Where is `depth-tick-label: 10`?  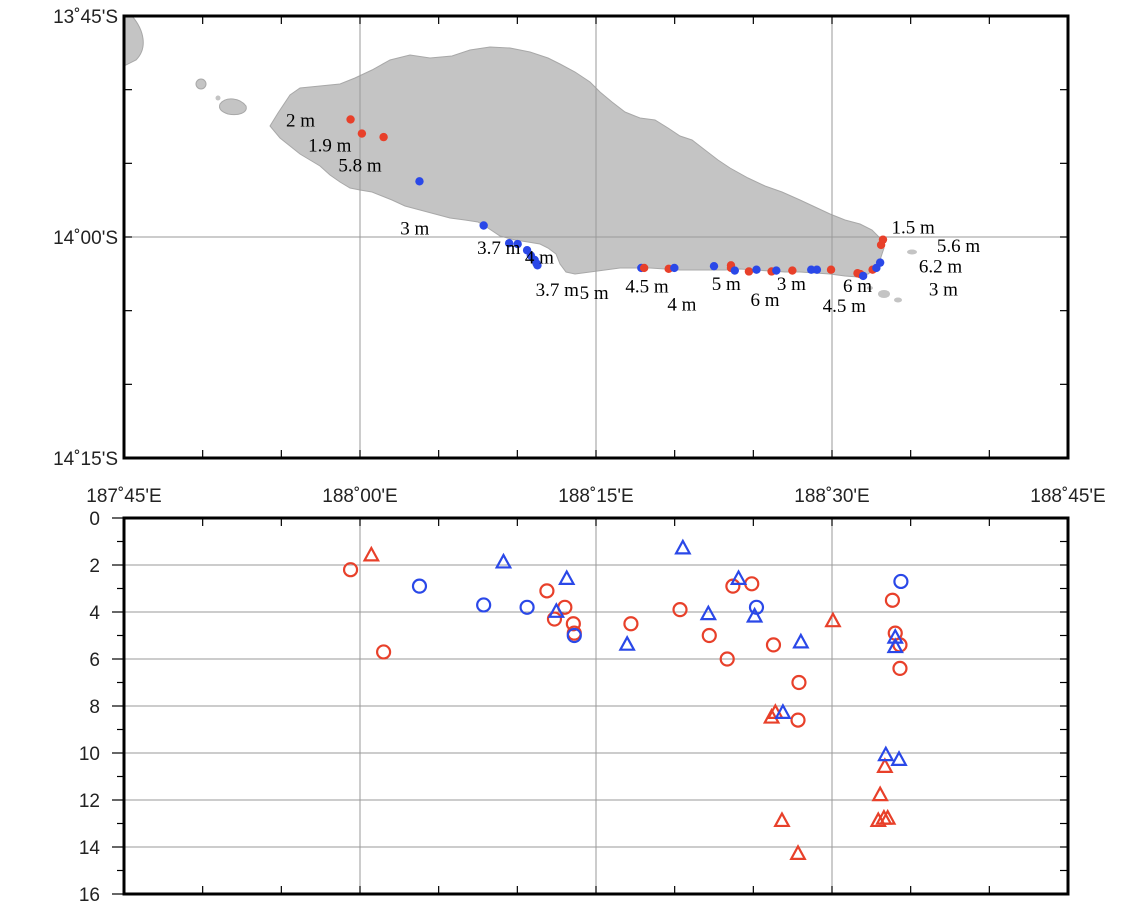 depth-tick-label: 10 is located at coordinates (89, 754).